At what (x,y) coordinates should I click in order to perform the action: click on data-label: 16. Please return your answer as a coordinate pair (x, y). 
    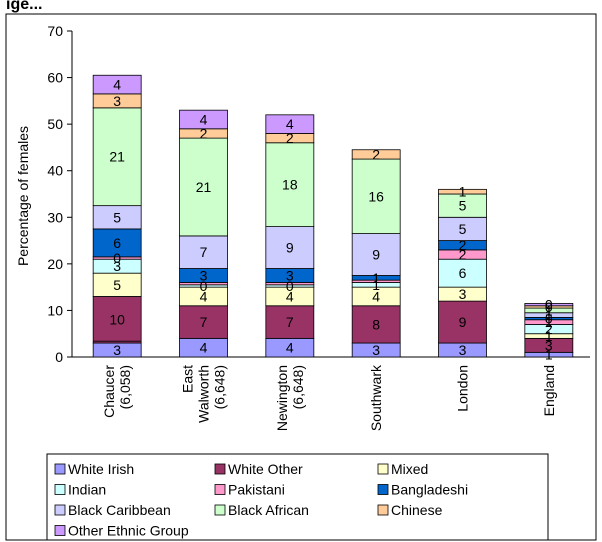
    Looking at the image, I should click on (376, 196).